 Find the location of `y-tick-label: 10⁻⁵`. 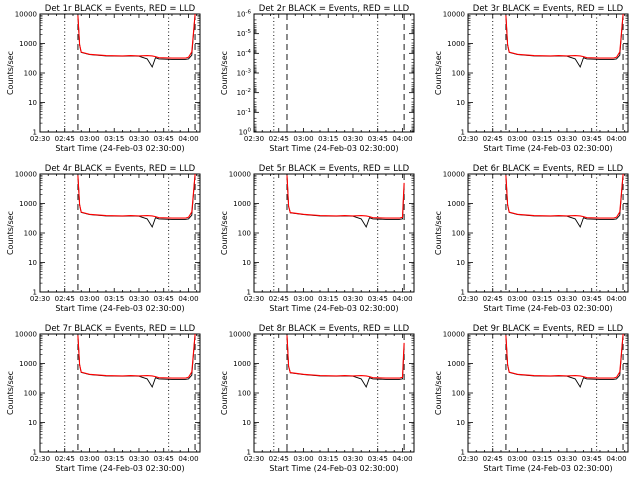

y-tick-label: 10⁻⁵ is located at coordinates (244, 33).